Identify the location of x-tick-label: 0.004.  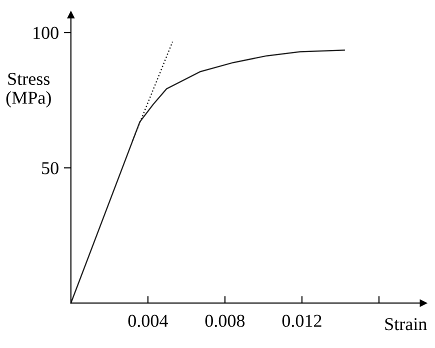
(148, 321).